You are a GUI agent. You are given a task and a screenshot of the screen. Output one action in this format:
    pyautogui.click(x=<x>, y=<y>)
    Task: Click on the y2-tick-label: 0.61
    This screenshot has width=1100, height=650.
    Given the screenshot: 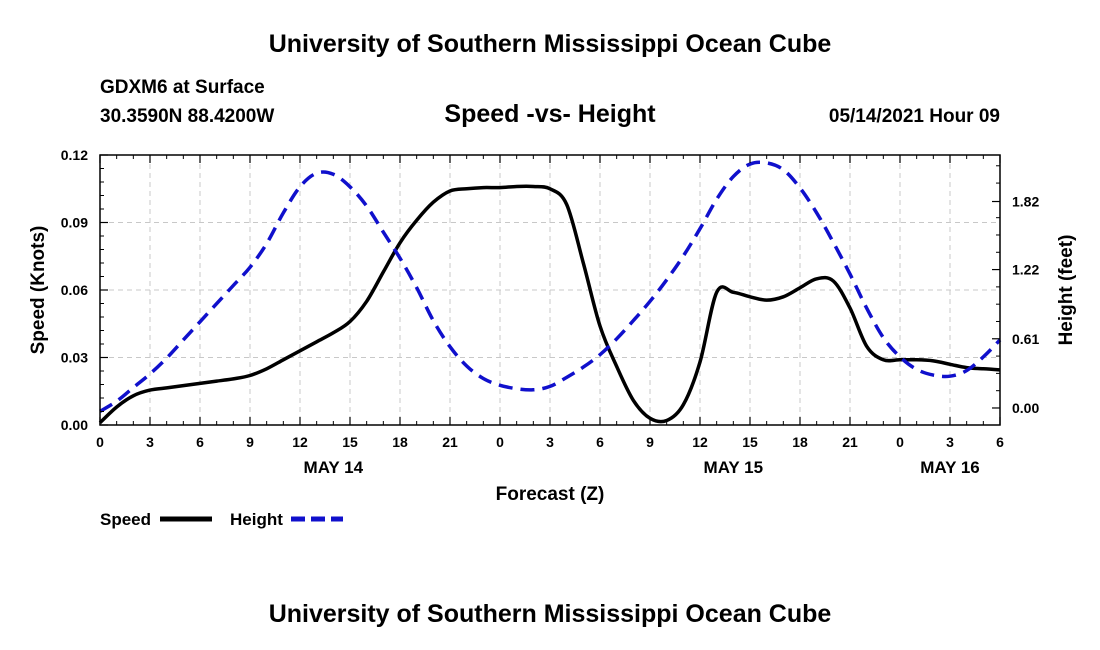 What is the action you would take?
    pyautogui.click(x=1025, y=339)
    